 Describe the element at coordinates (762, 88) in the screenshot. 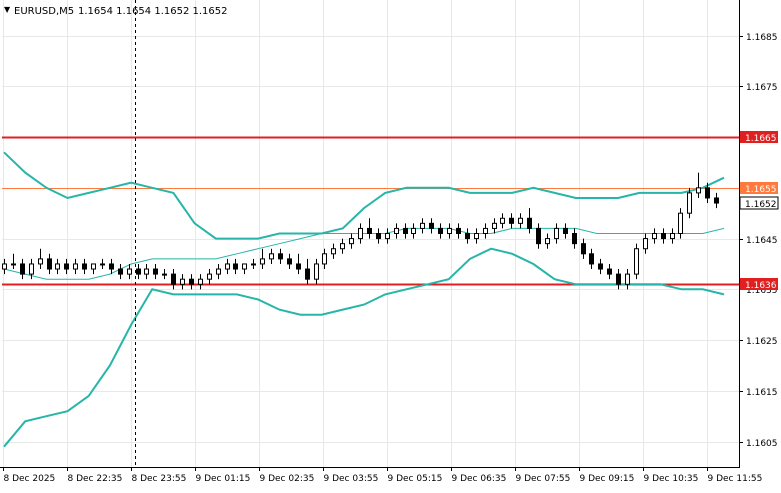

I see `price-tick-label: 1.1675` at that location.